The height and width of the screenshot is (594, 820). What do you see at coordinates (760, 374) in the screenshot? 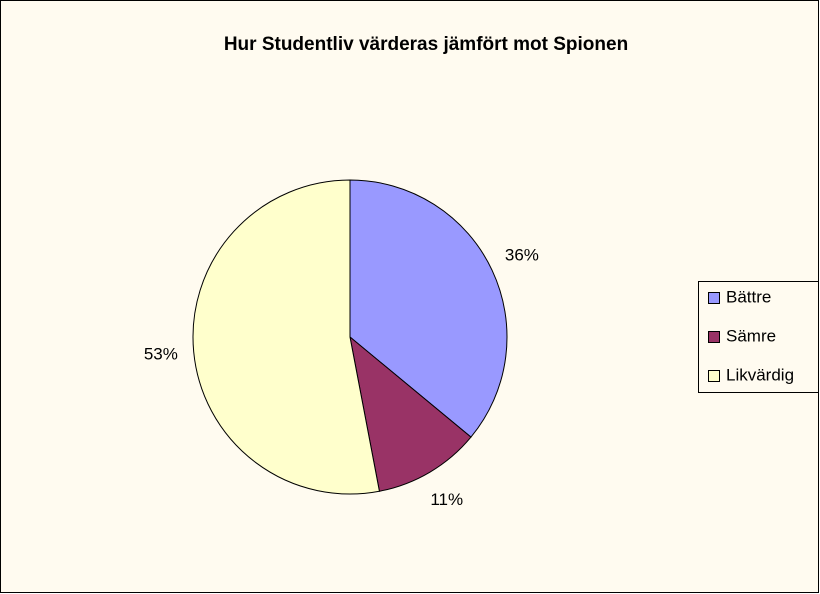
I see `legend-label: Likvärdig` at bounding box center [760, 374].